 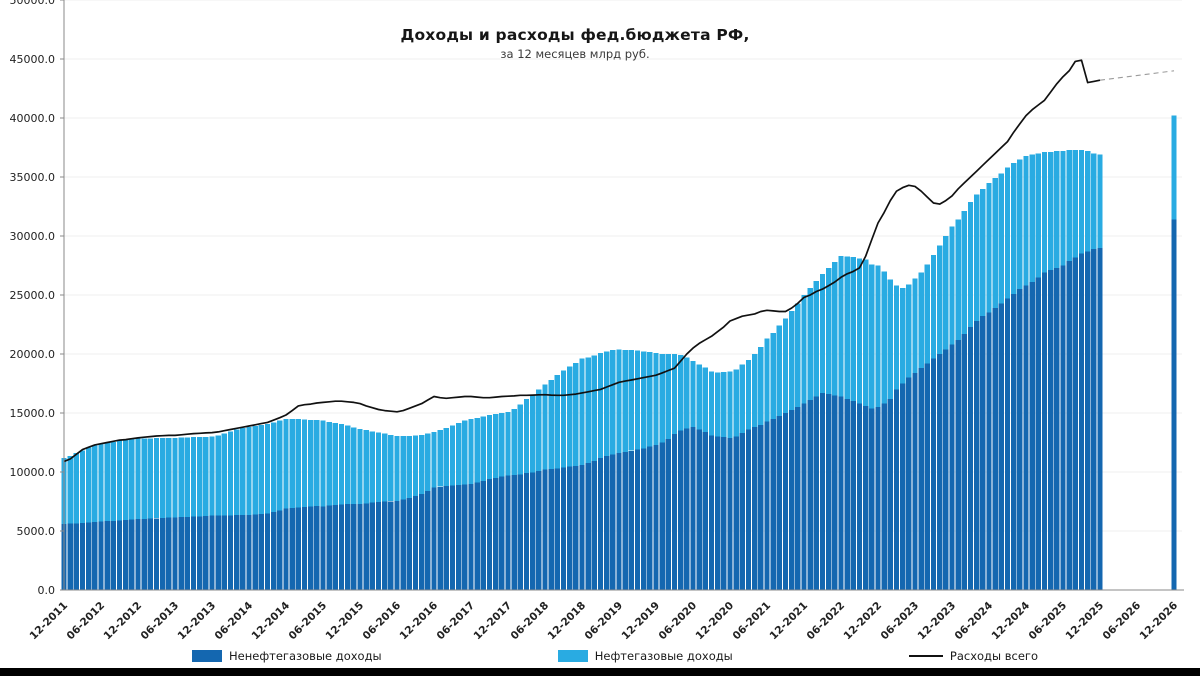 I want to click on svg-text: 12-2025, so click(x=1085, y=621).